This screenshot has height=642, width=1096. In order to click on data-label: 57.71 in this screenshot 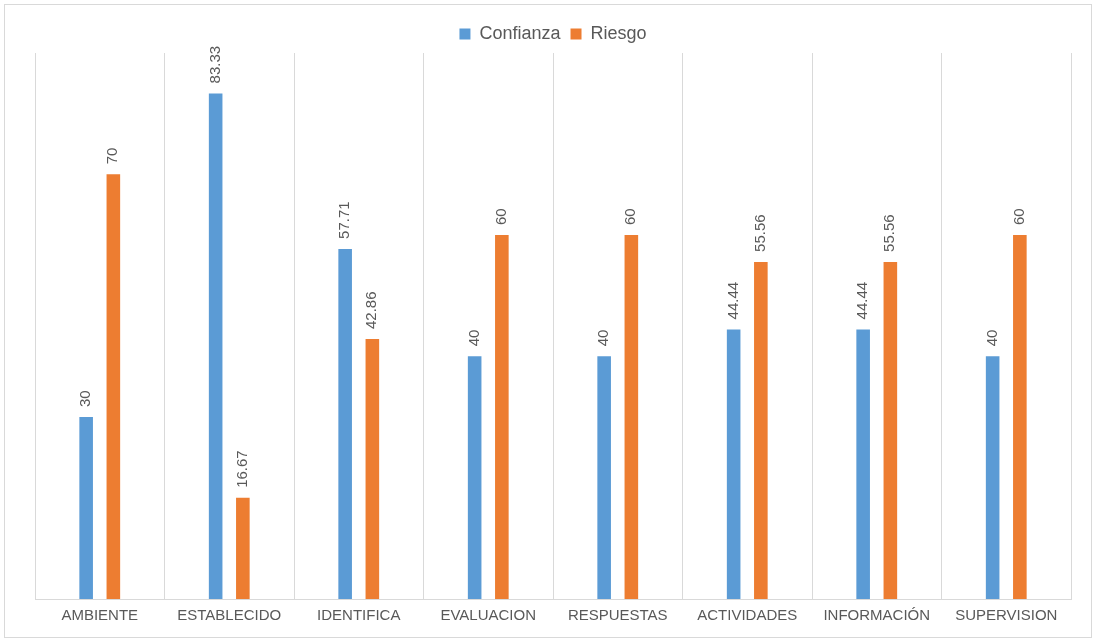, I will do `click(344, 220)`.